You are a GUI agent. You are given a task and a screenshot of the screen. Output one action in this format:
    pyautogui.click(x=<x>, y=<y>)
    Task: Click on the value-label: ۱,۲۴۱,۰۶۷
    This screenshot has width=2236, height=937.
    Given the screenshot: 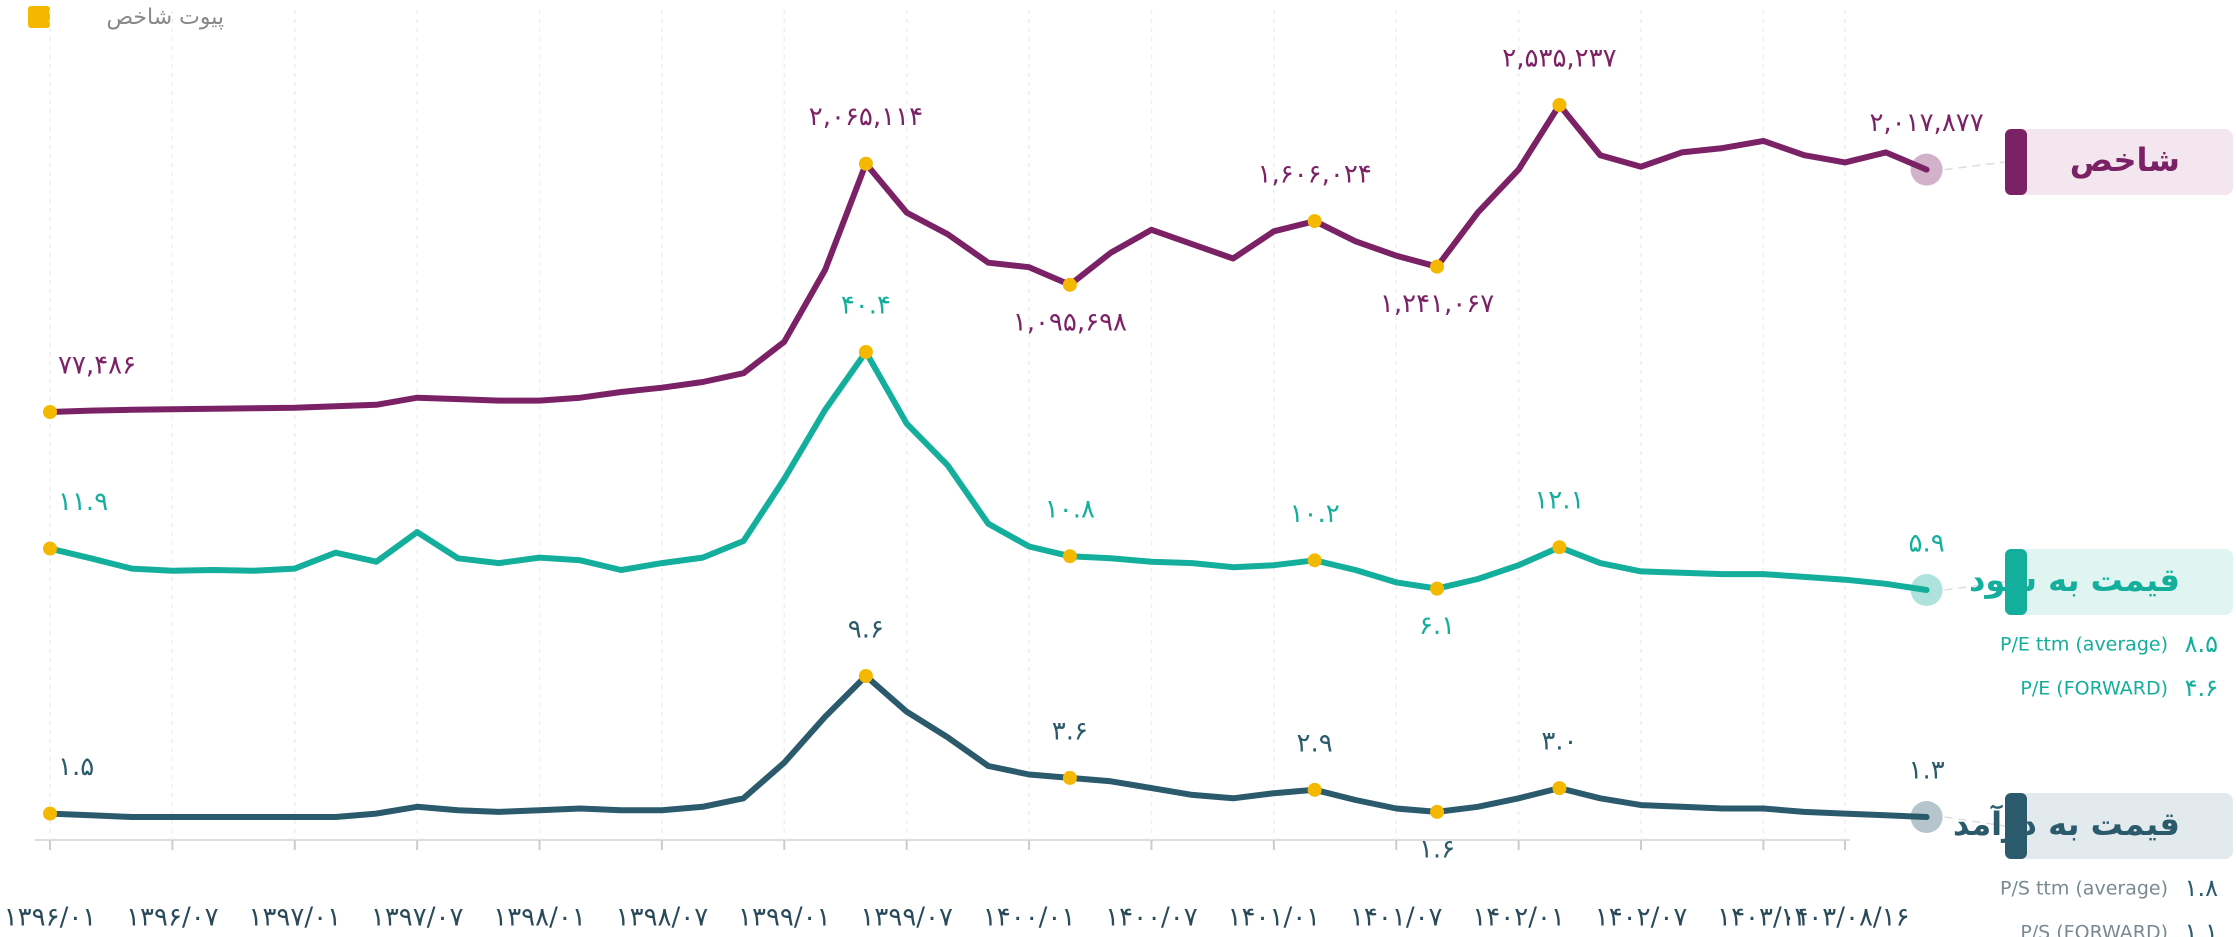 What is the action you would take?
    pyautogui.click(x=1437, y=304)
    